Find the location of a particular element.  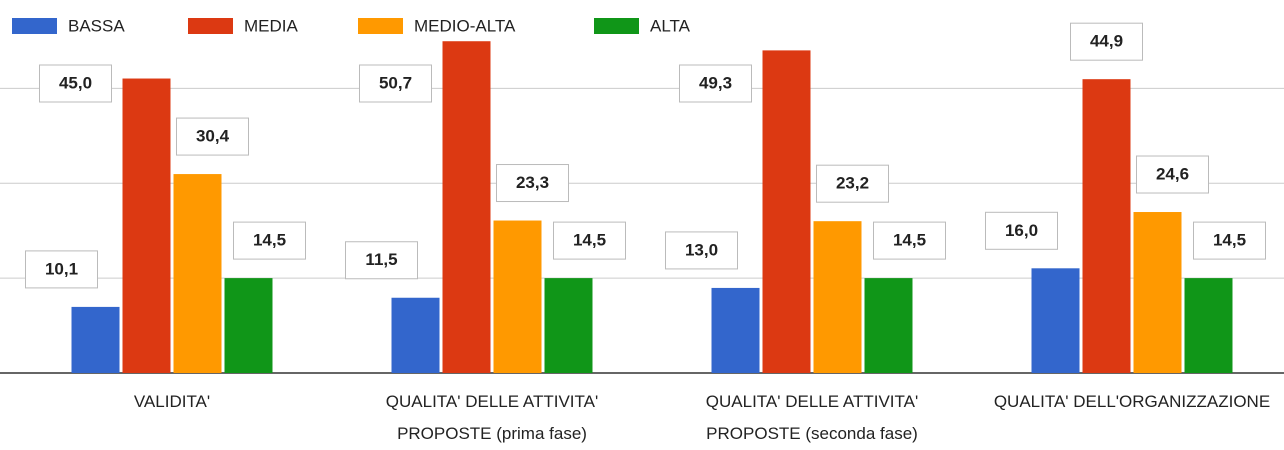

legend-label: ALTA is located at coordinates (670, 25).